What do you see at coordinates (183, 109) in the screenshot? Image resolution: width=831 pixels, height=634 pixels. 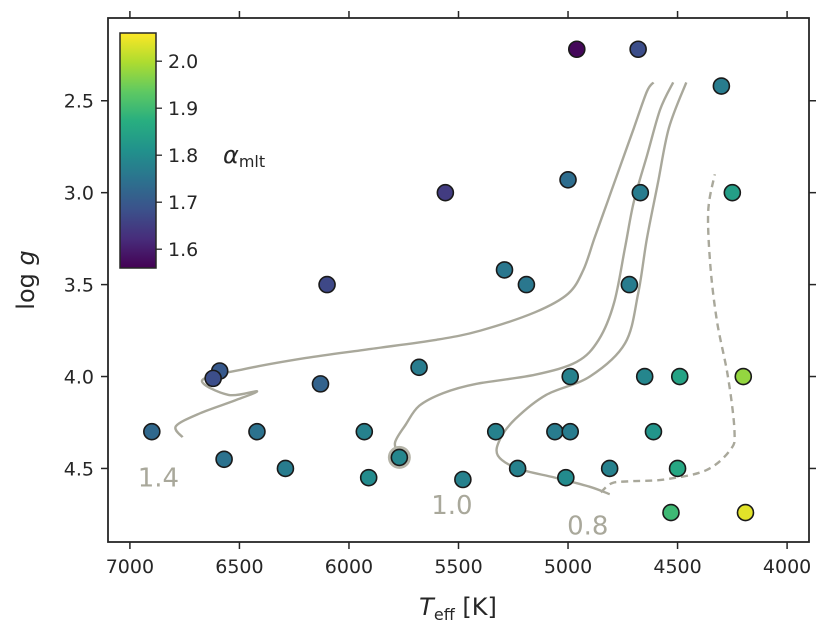 I see `colorbar-tick-label: 1.9` at bounding box center [183, 109].